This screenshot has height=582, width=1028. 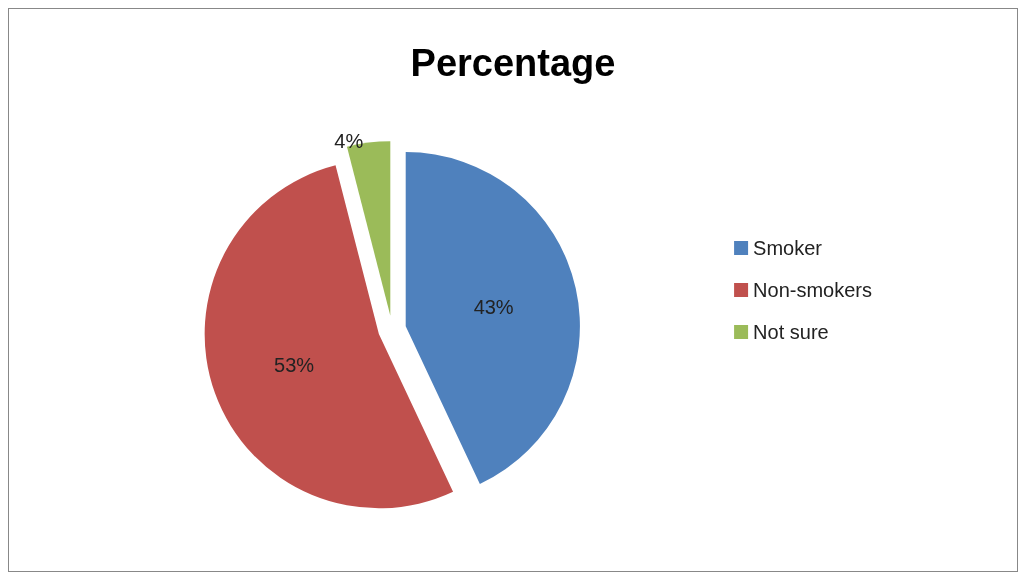 What do you see at coordinates (349, 140) in the screenshot?
I see `data-label: 4%` at bounding box center [349, 140].